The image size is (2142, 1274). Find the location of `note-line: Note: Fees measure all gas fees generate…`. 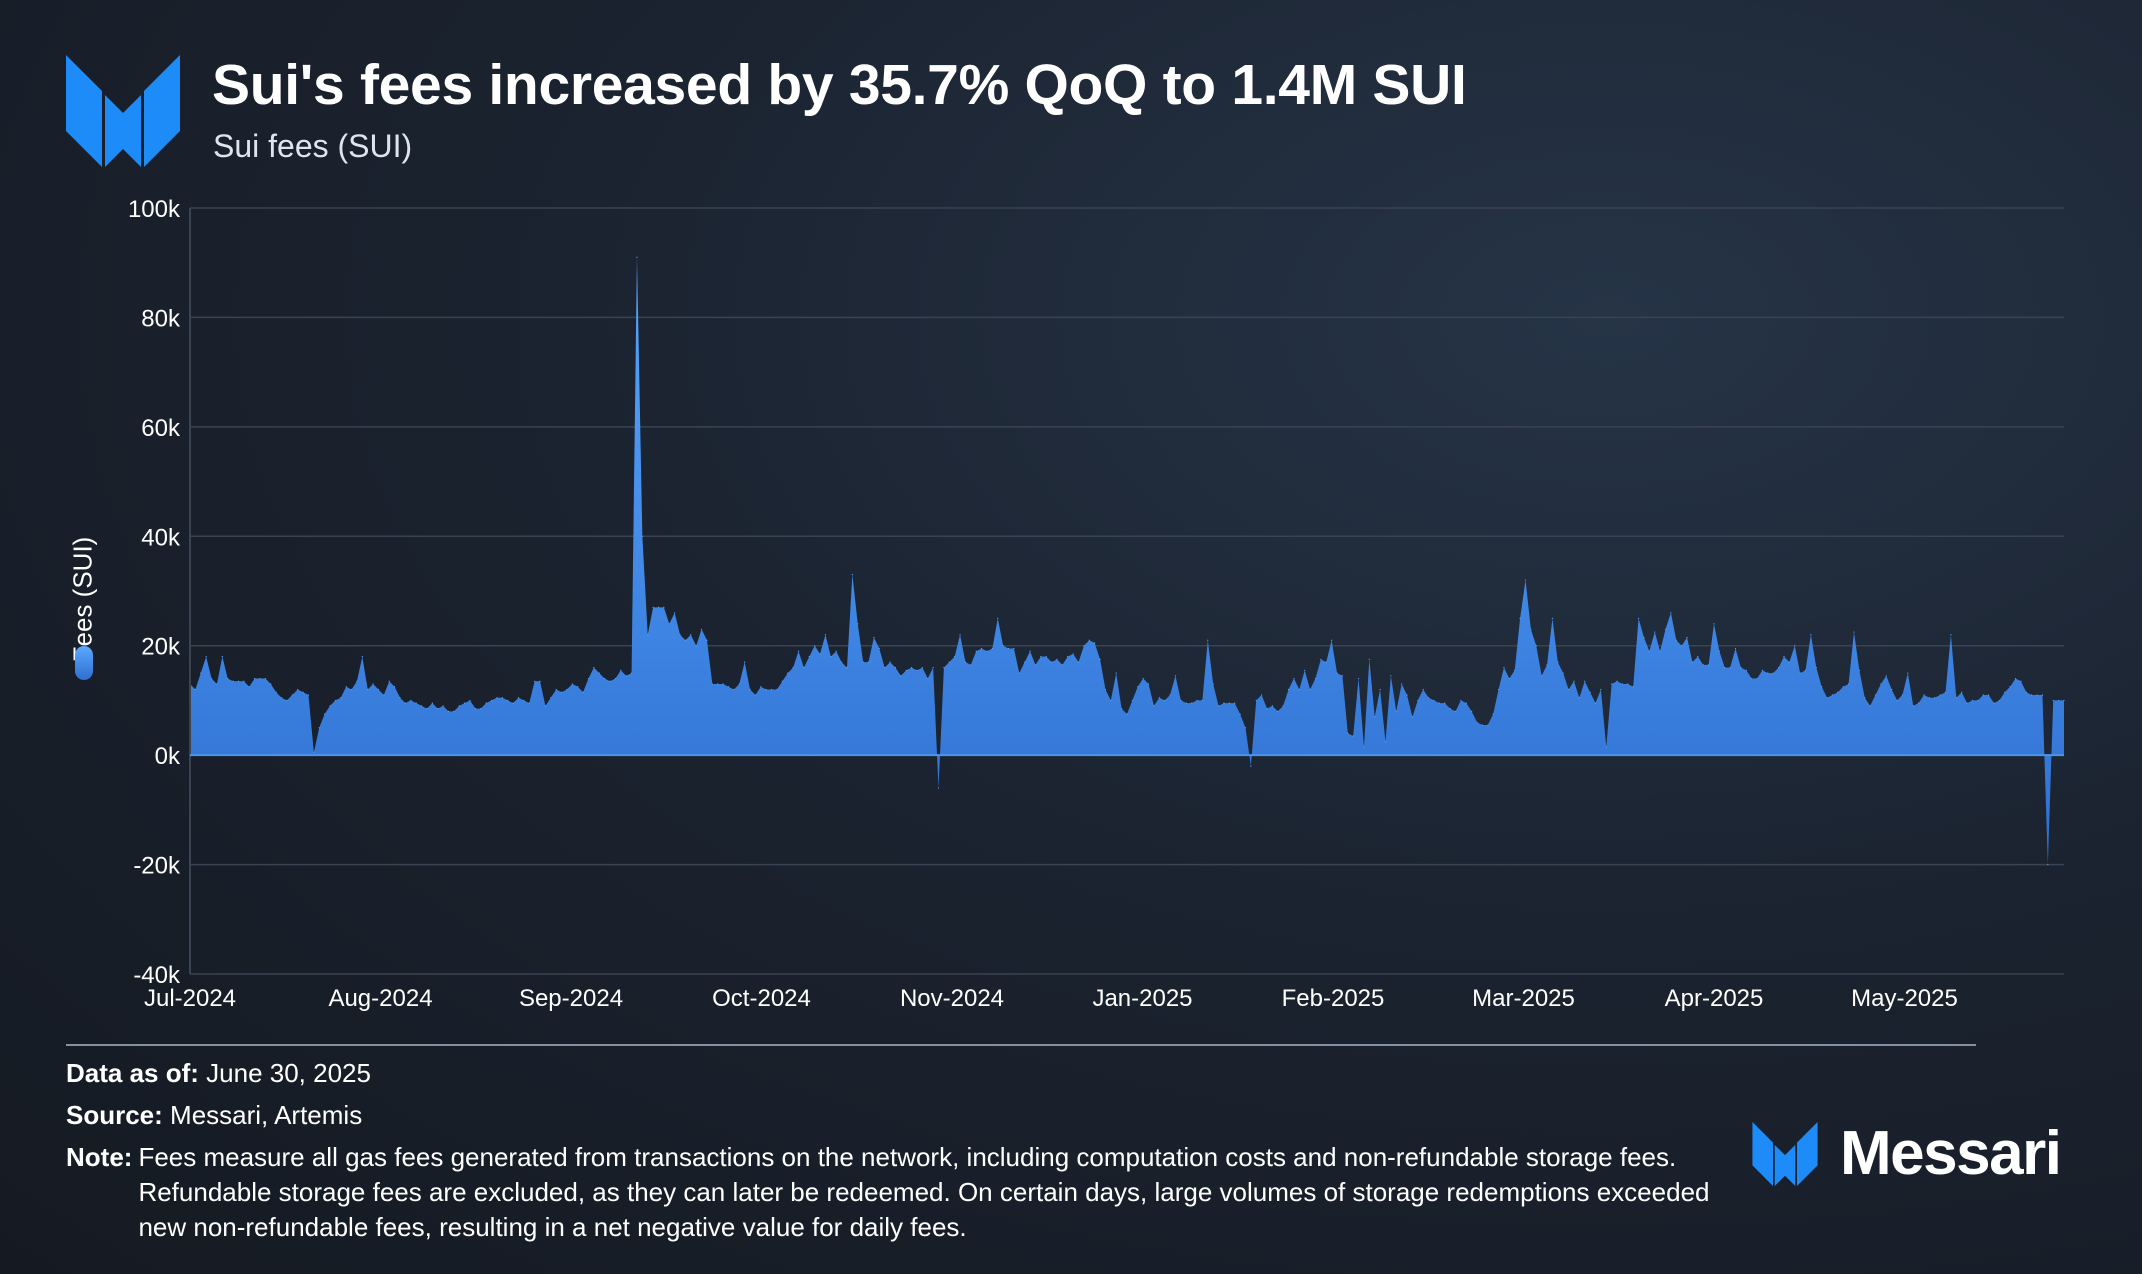

note-line: Note: Fees measure all gas fees generate… is located at coordinates (896, 1192).